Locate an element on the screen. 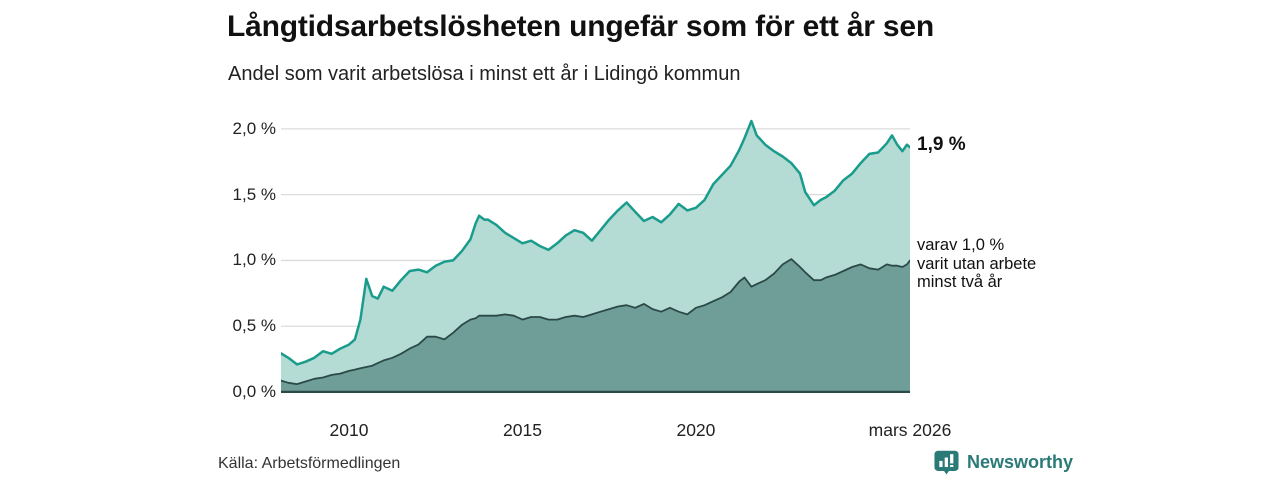  subset-label-line-2: varit utan arbete is located at coordinates (977, 263).